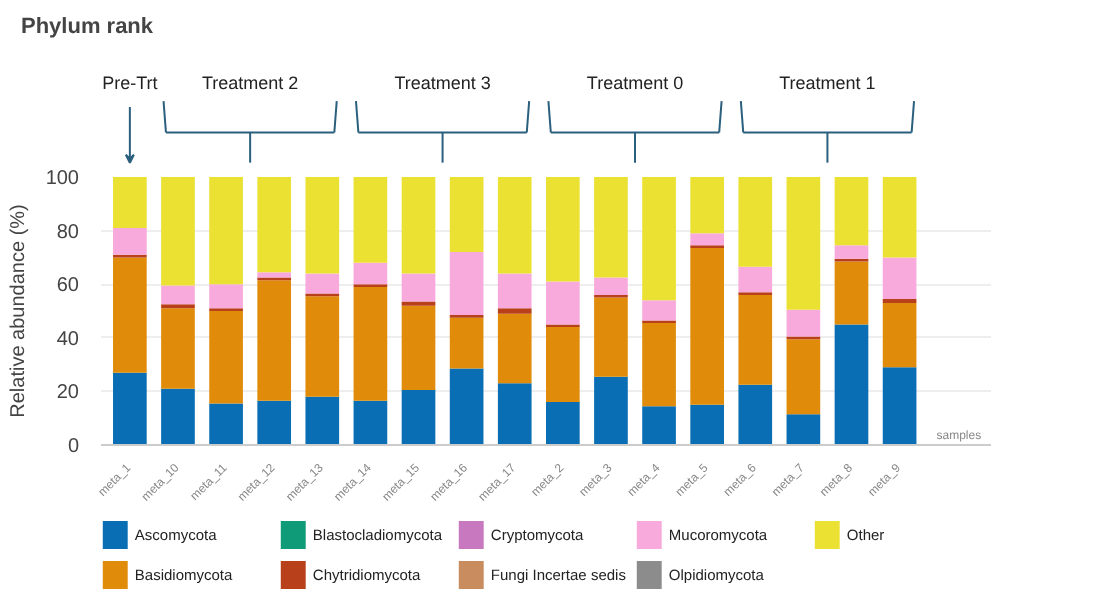  I want to click on text: Treatment 2, so click(250, 83).